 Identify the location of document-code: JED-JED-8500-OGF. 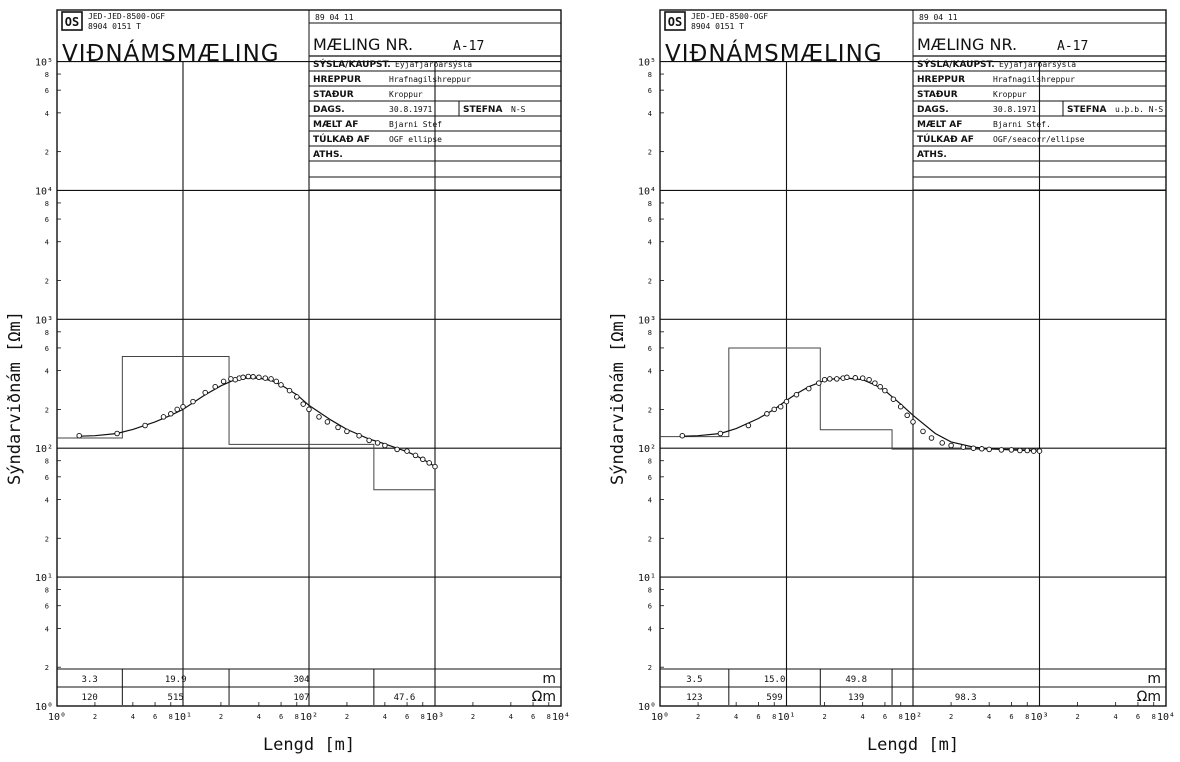
(729, 16).